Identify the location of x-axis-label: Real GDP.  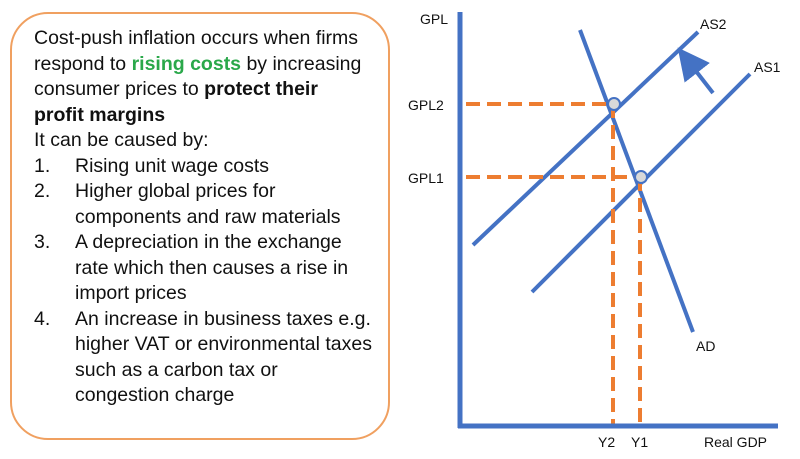
(735, 442).